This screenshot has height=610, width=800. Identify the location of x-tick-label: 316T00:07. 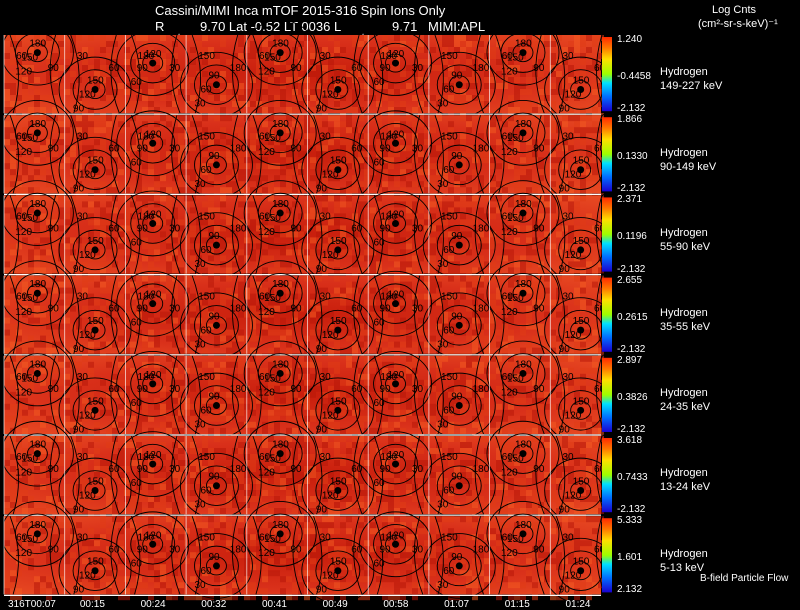
(32, 604).